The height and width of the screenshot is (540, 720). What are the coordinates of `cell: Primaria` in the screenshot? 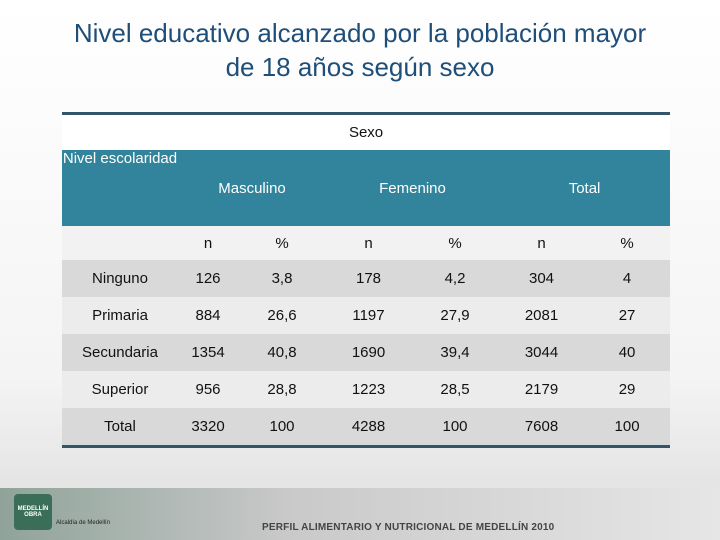 It's located at (120, 315).